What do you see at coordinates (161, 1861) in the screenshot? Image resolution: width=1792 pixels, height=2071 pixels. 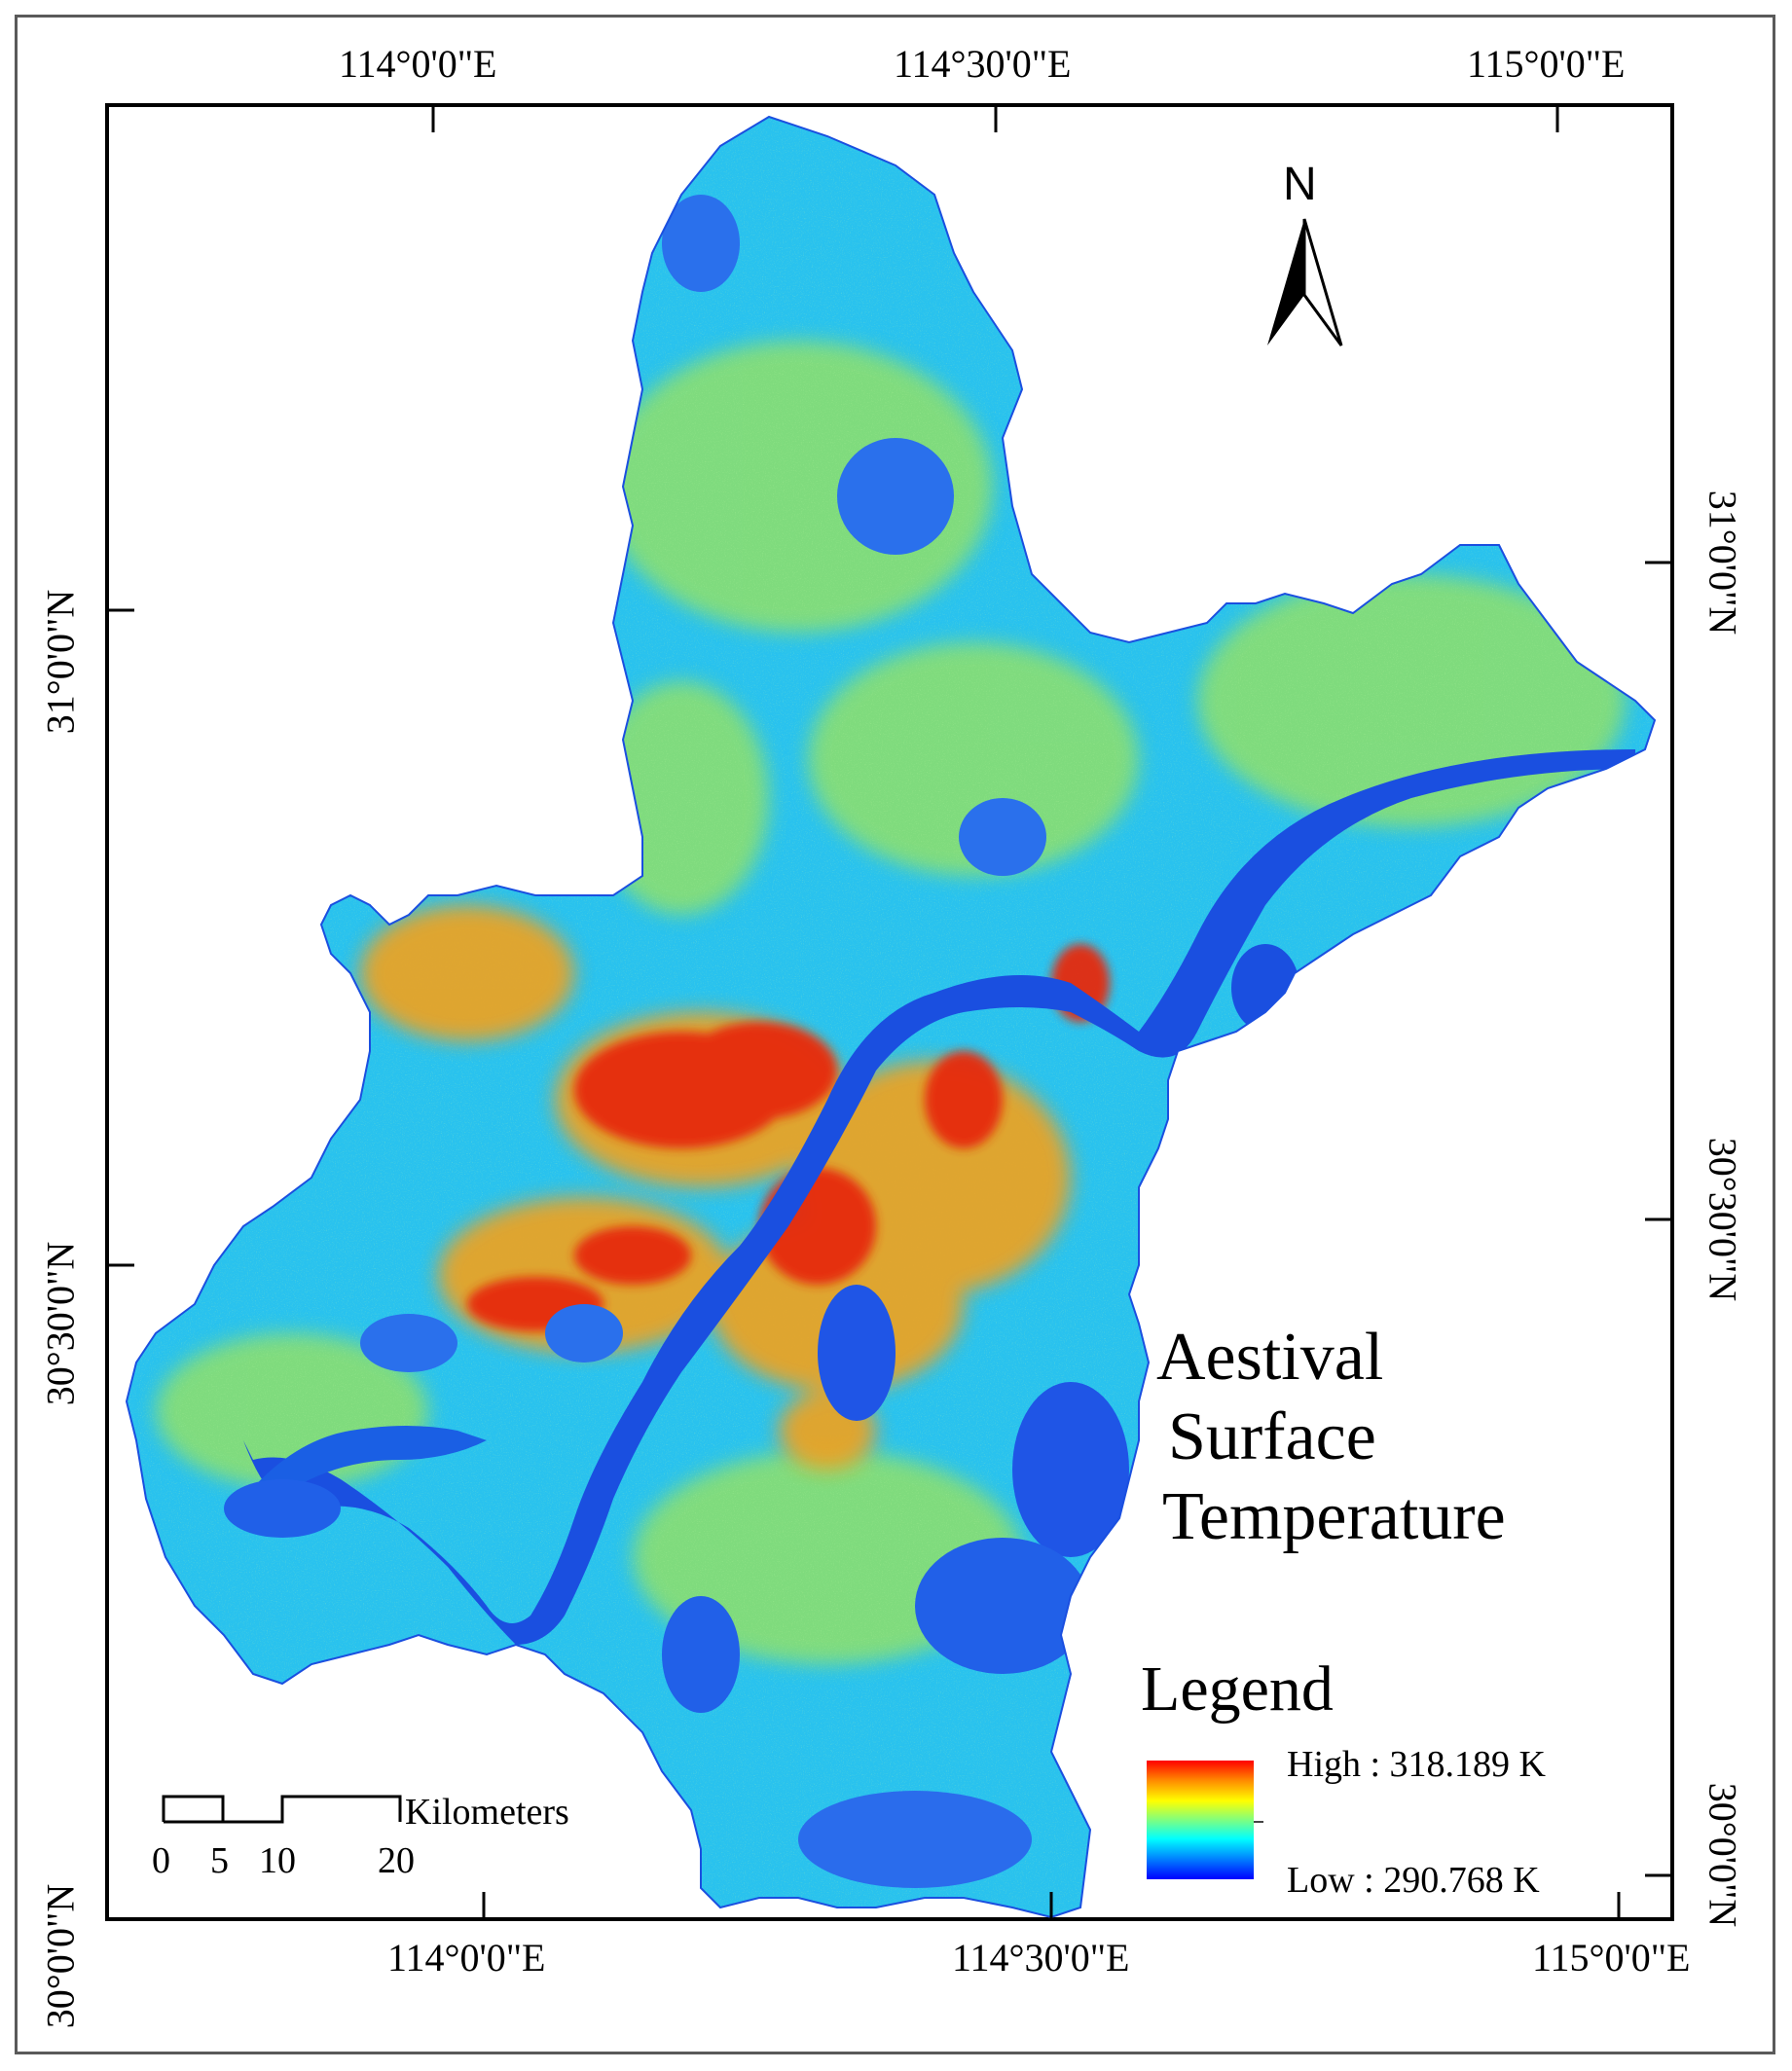 I see `scale-tick-label: 0` at bounding box center [161, 1861].